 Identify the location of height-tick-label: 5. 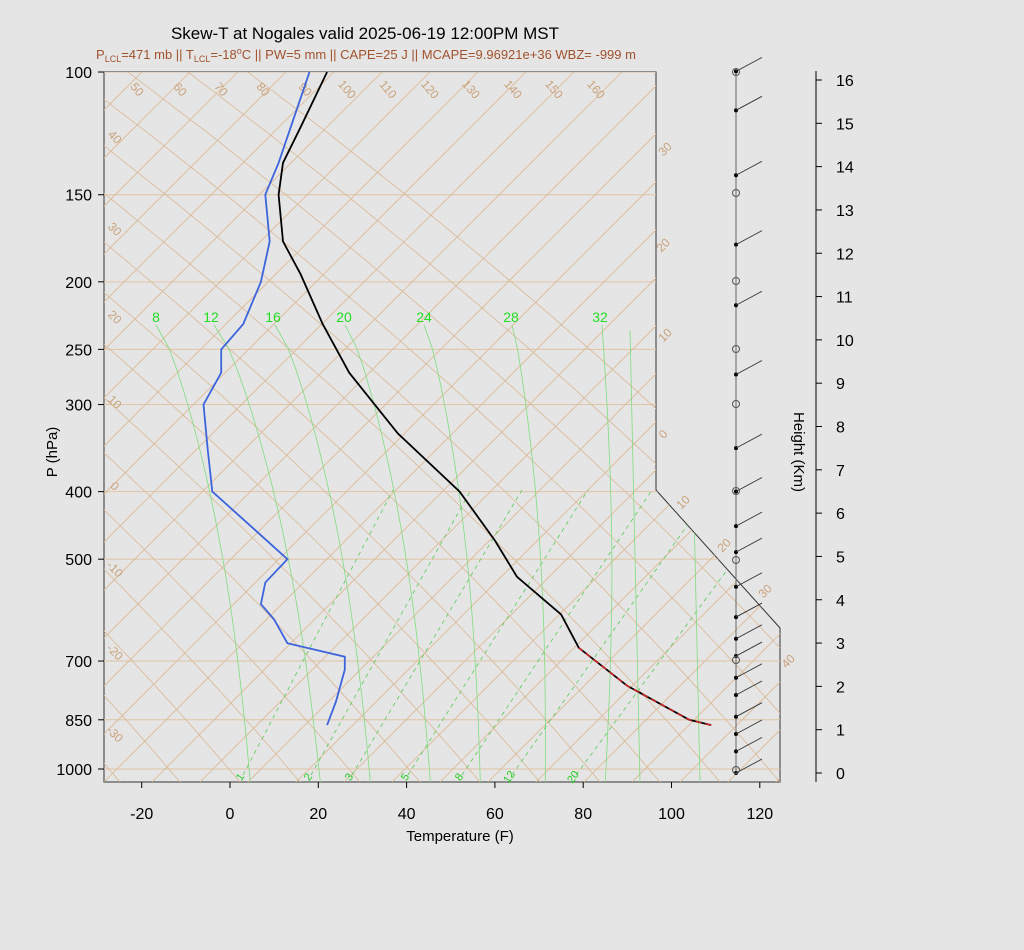
(840, 557).